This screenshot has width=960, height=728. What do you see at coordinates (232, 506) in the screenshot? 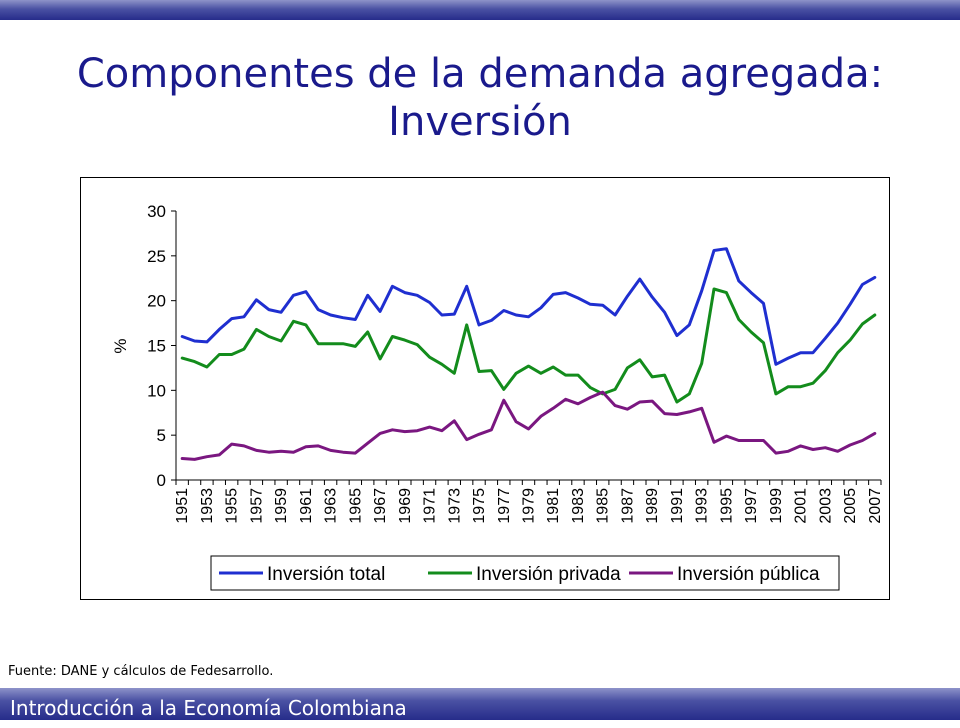
I see `x-tick-label: 1955` at bounding box center [232, 506].